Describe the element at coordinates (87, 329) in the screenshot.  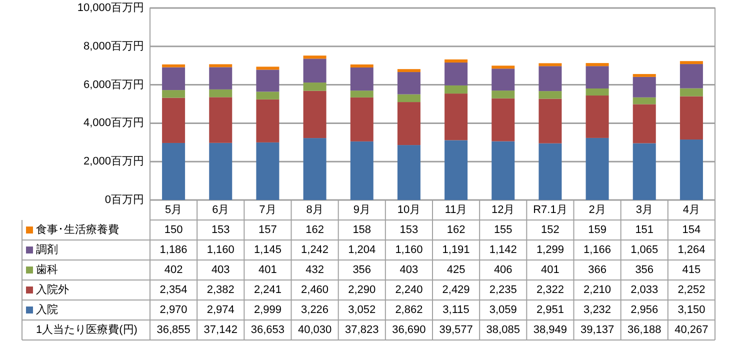
I see `text: 1人当たり医療費(円)` at that location.